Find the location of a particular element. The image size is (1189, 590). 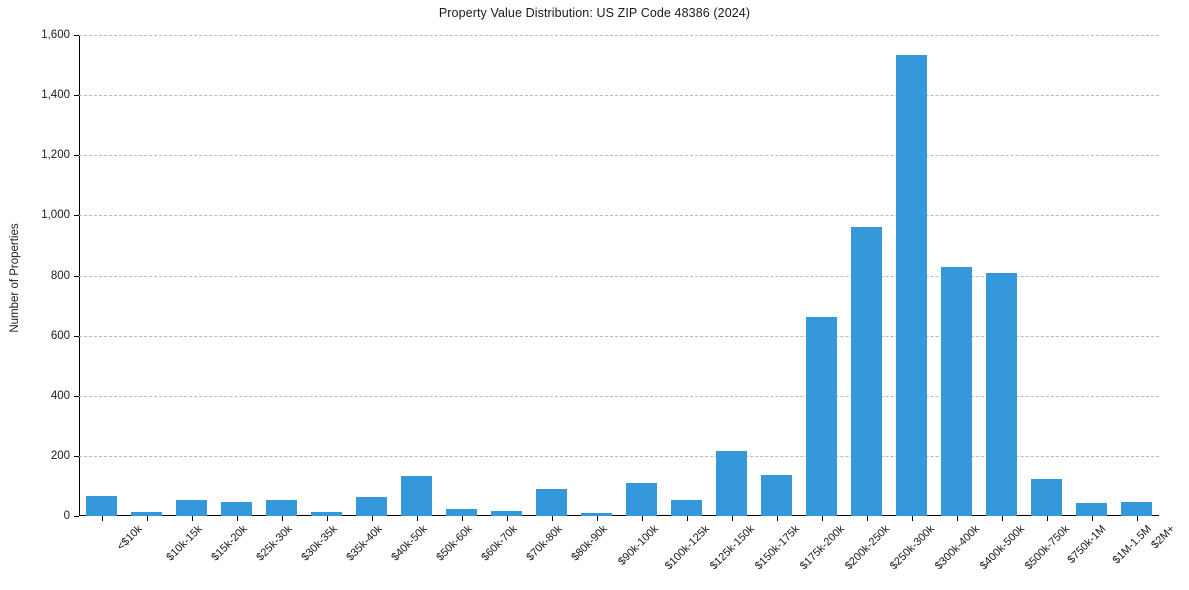

x-tick-label: $2M+ is located at coordinates (1162, 537).